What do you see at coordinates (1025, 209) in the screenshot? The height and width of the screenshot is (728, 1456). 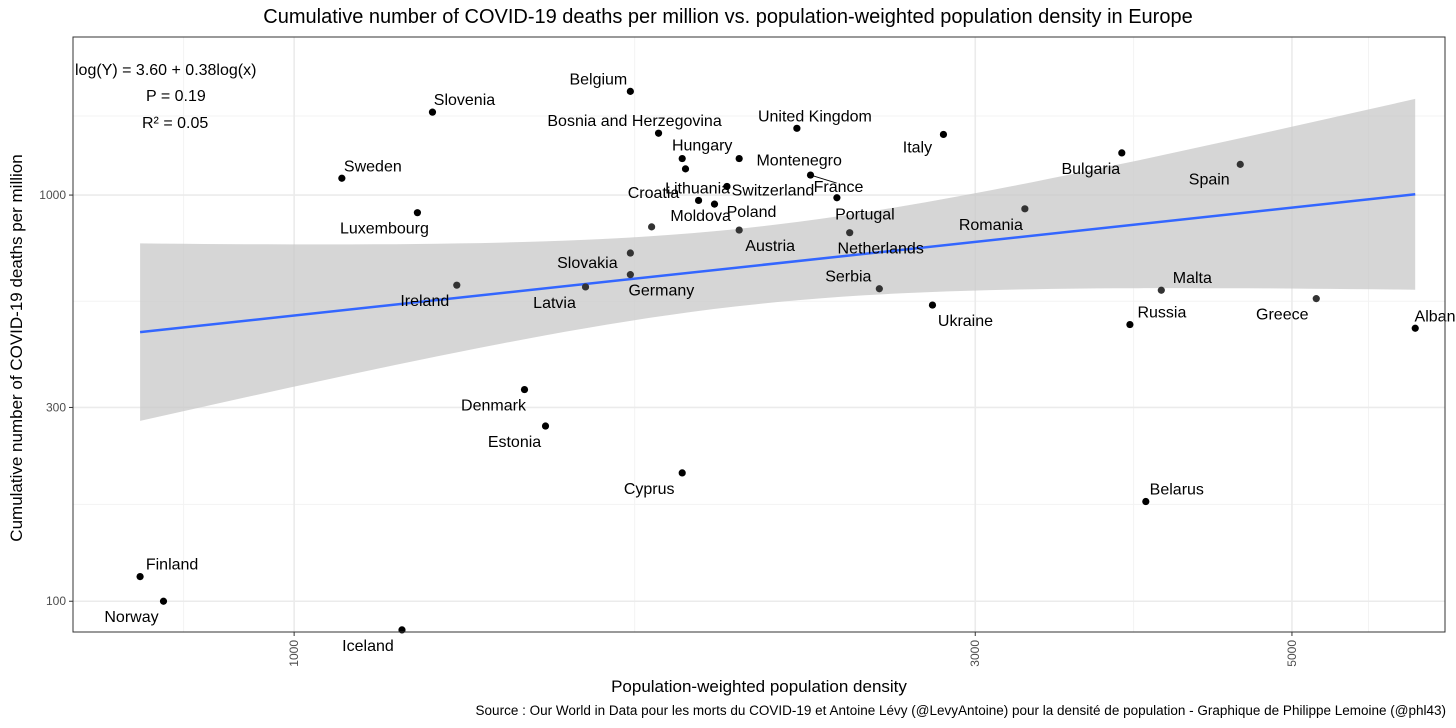 I see `point-romania` at bounding box center [1025, 209].